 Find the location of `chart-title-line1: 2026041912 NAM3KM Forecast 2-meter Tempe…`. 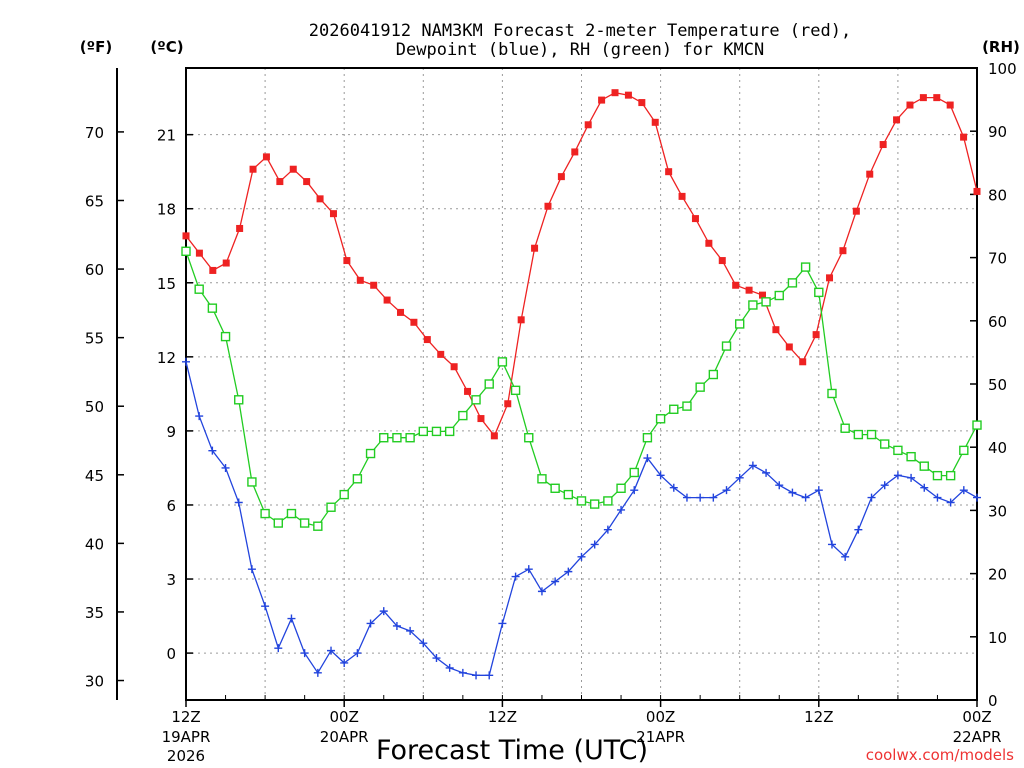

chart-title-line1: 2026041912 NAM3KM Forecast 2-meter Tempe… is located at coordinates (580, 31).